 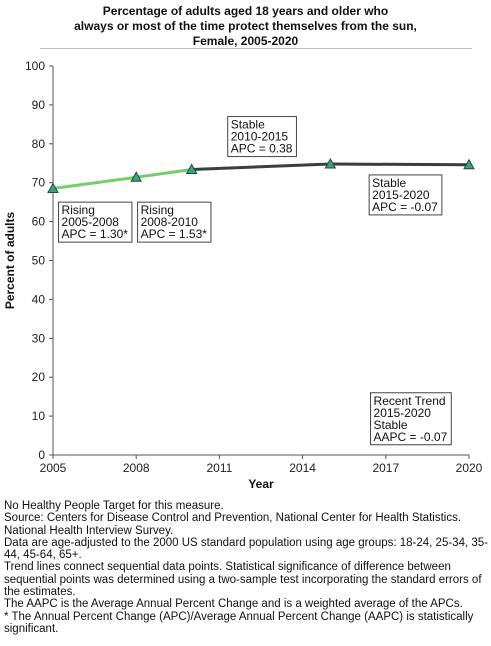 I want to click on annotation-stable-2010-2015-line-2: 2010-2015, so click(x=260, y=137).